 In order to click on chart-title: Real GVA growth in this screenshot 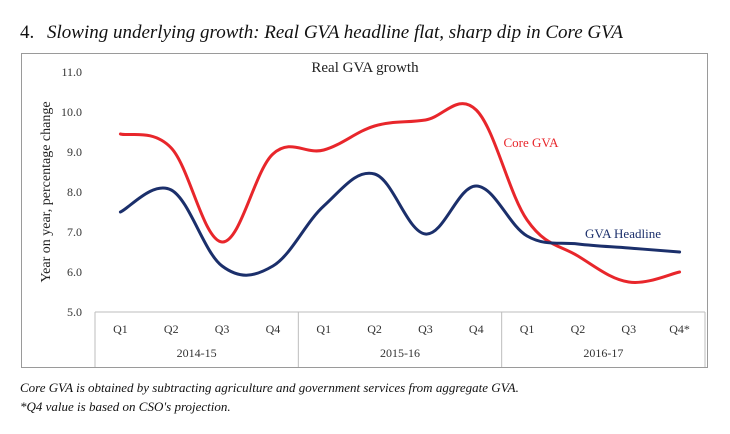, I will do `click(365, 68)`.